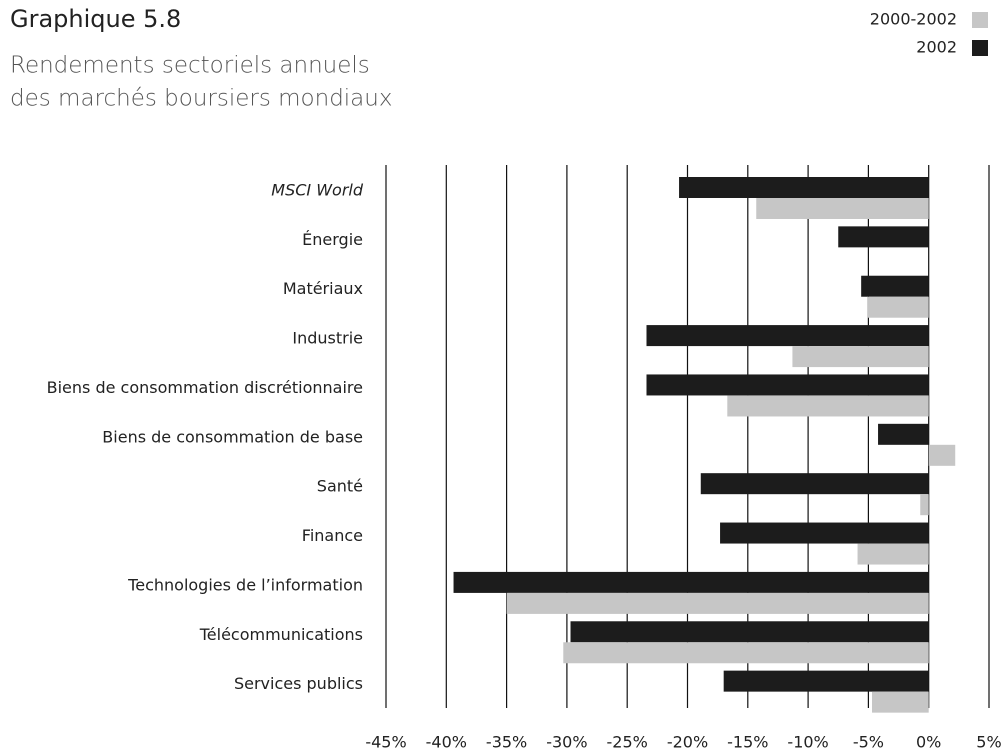 This screenshot has width=1006, height=755. I want to click on x-tick-label: 5%, so click(988, 742).